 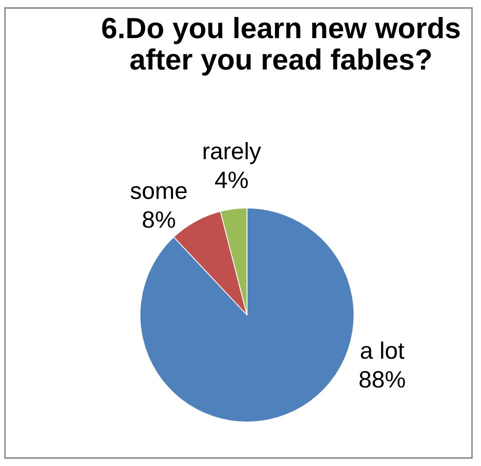 I want to click on chart-title: 6.Do you learn new words after you read fables?, so click(x=281, y=46).